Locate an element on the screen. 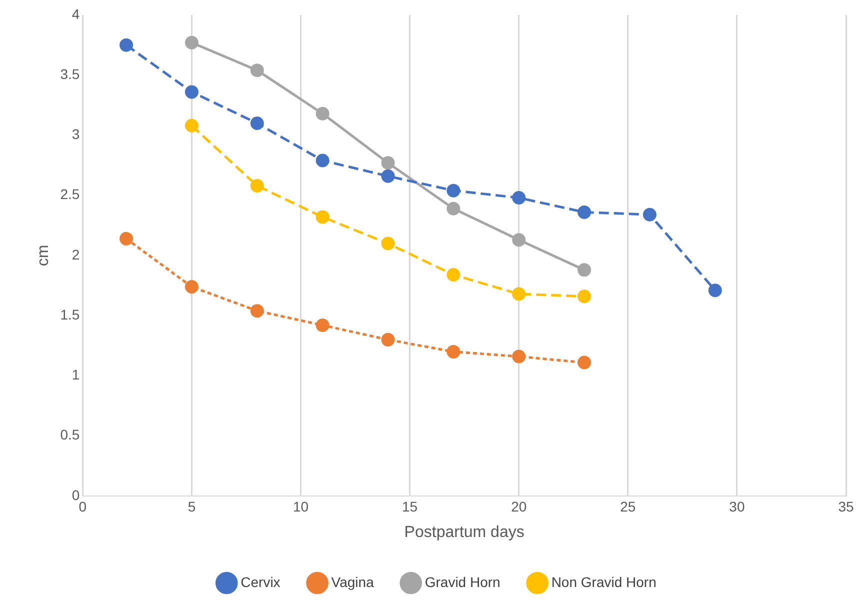 This screenshot has height=610, width=866. legend-label: Vagina is located at coordinates (352, 582).